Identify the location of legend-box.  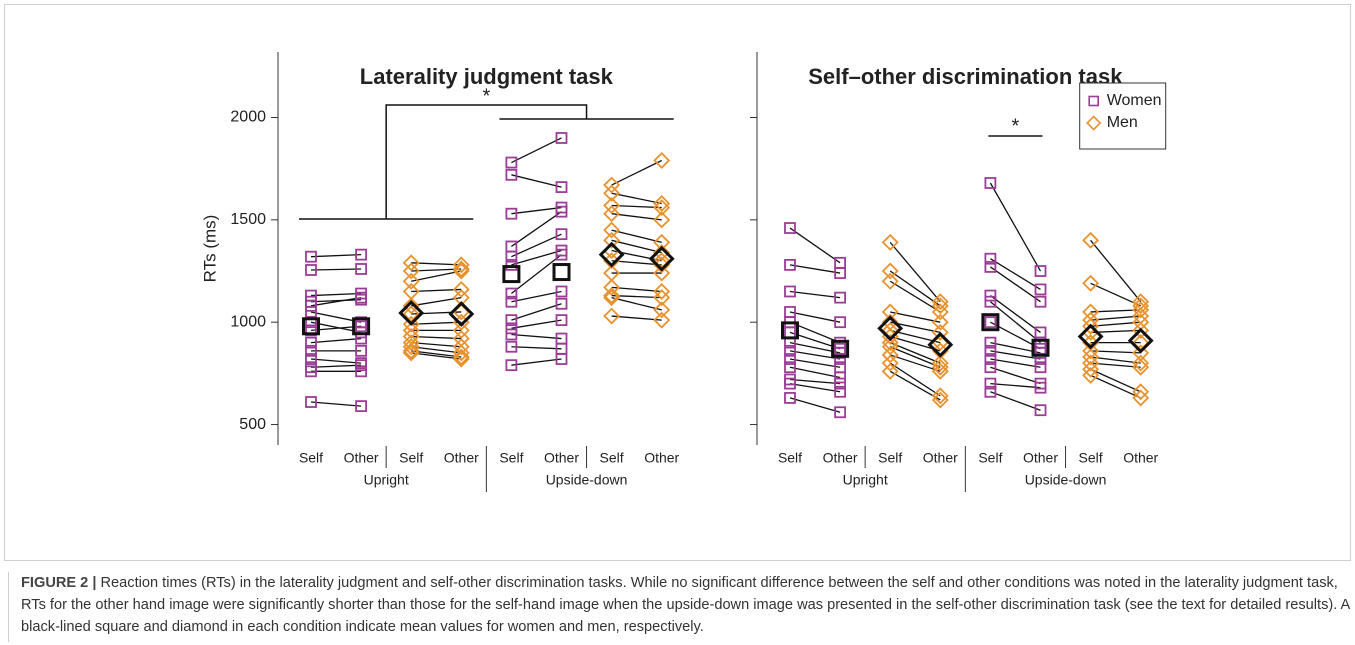
(1123, 116).